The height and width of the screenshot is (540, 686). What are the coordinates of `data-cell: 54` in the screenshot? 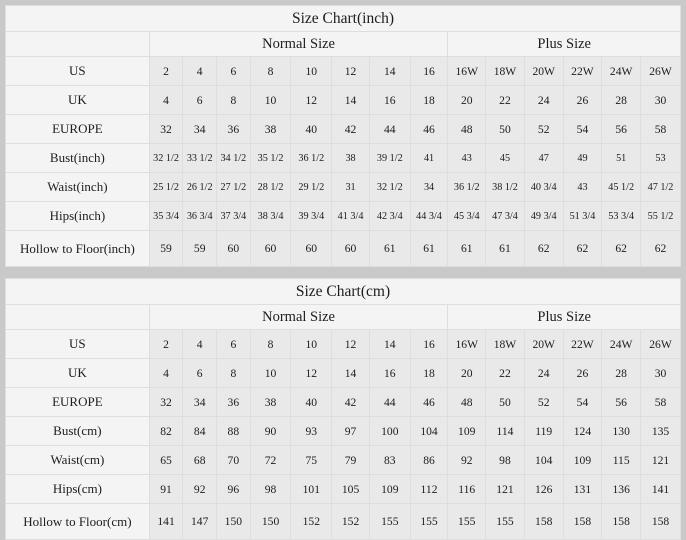 It's located at (582, 129).